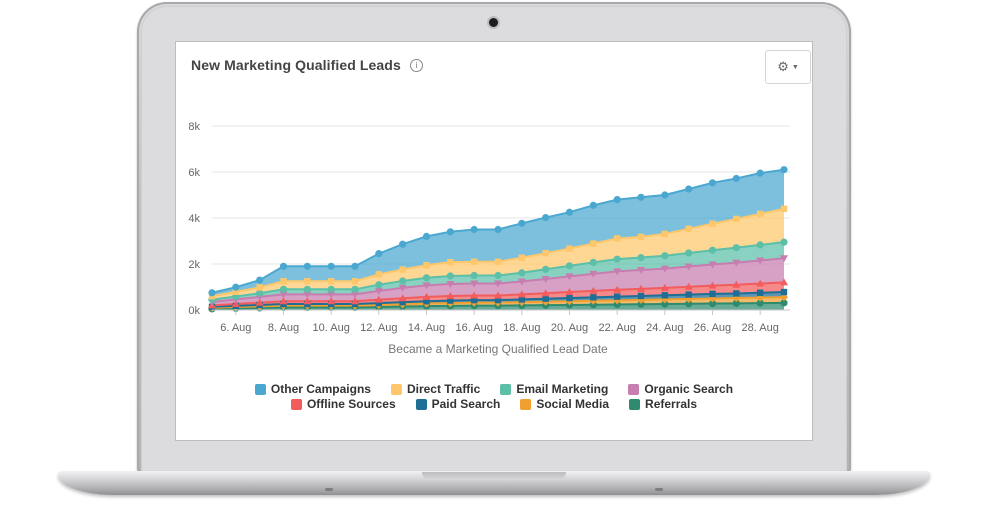 This screenshot has width=988, height=523. What do you see at coordinates (788, 67) in the screenshot?
I see `settings-button: ⚙ ▼` at bounding box center [788, 67].